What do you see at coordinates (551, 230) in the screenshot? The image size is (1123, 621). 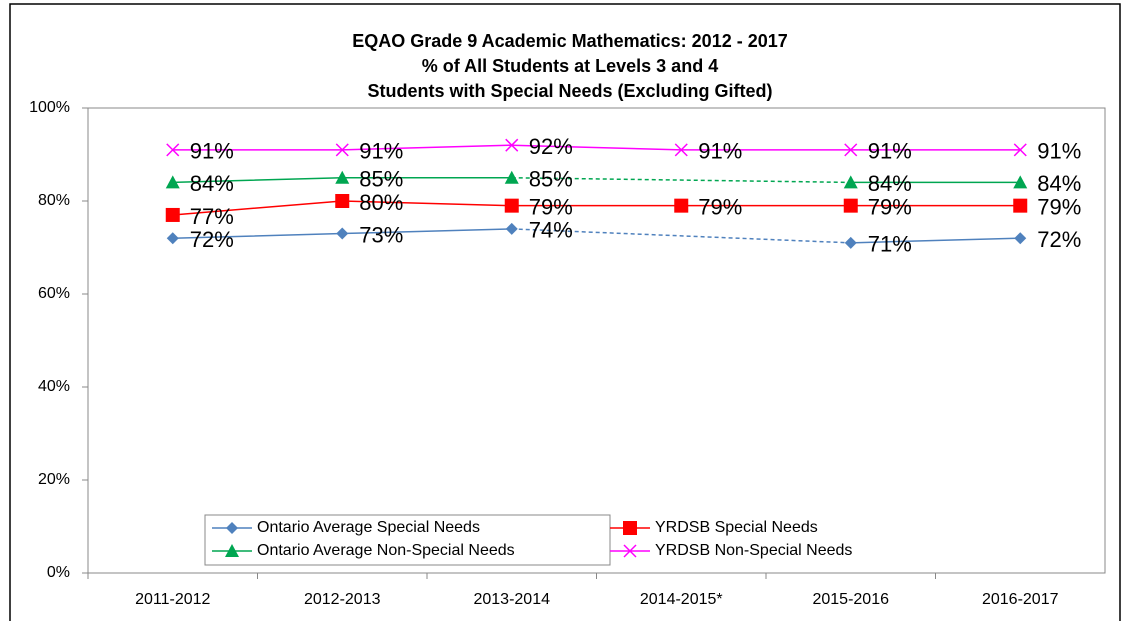 I see `data-label: 74%` at bounding box center [551, 230].